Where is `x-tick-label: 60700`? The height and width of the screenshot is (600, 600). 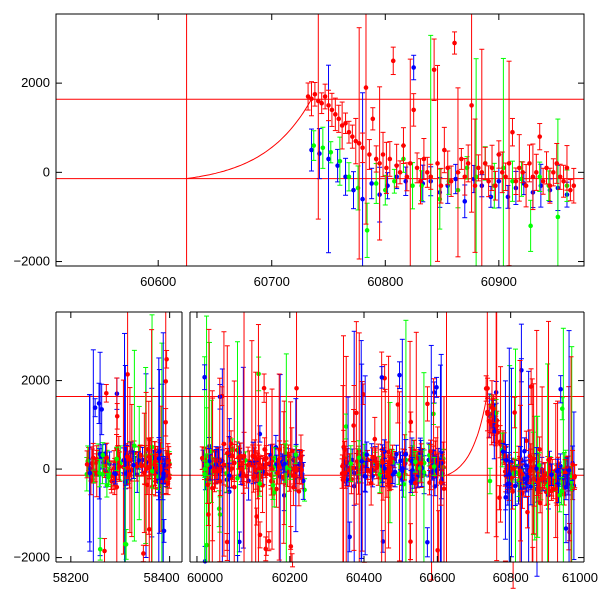 x-tick-label: 60700 is located at coordinates (272, 281).